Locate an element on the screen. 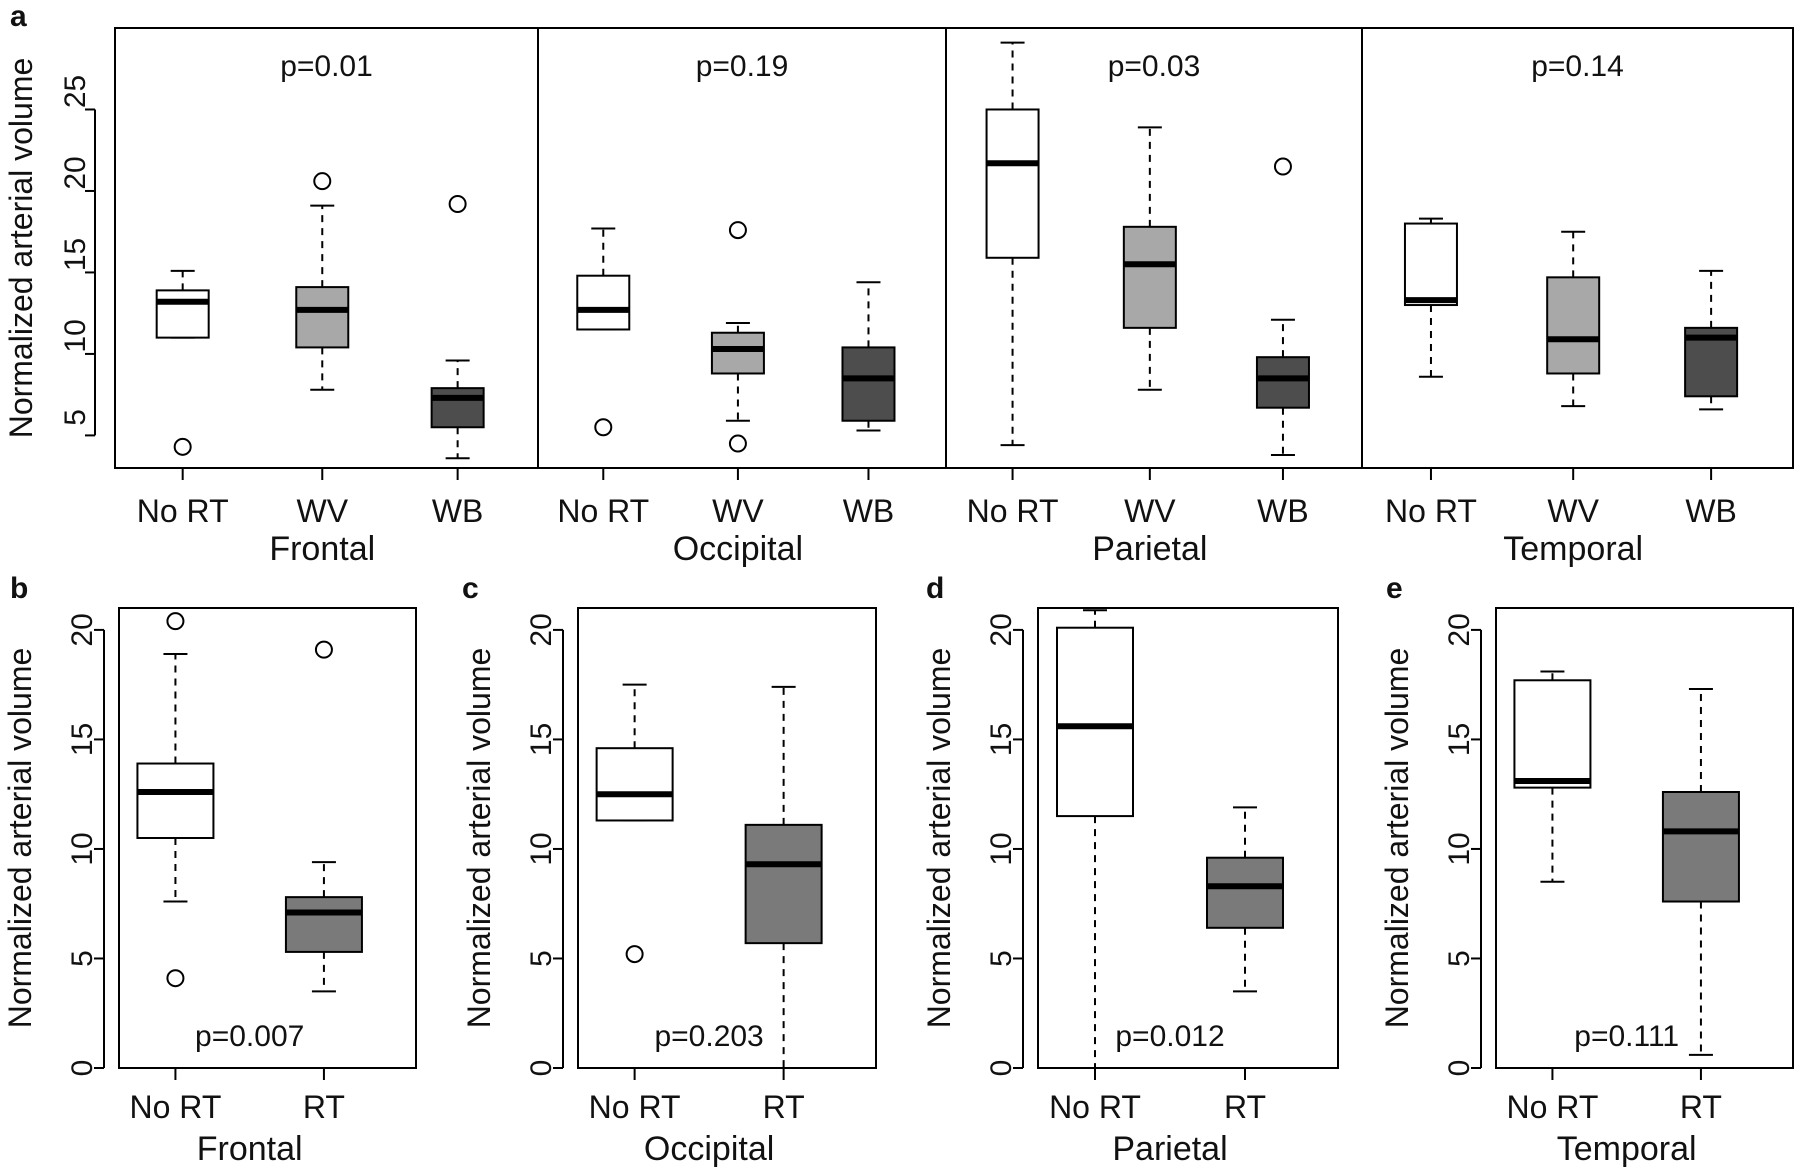  panel-b-y-tick-label-5: 5 is located at coordinates (82, 958).